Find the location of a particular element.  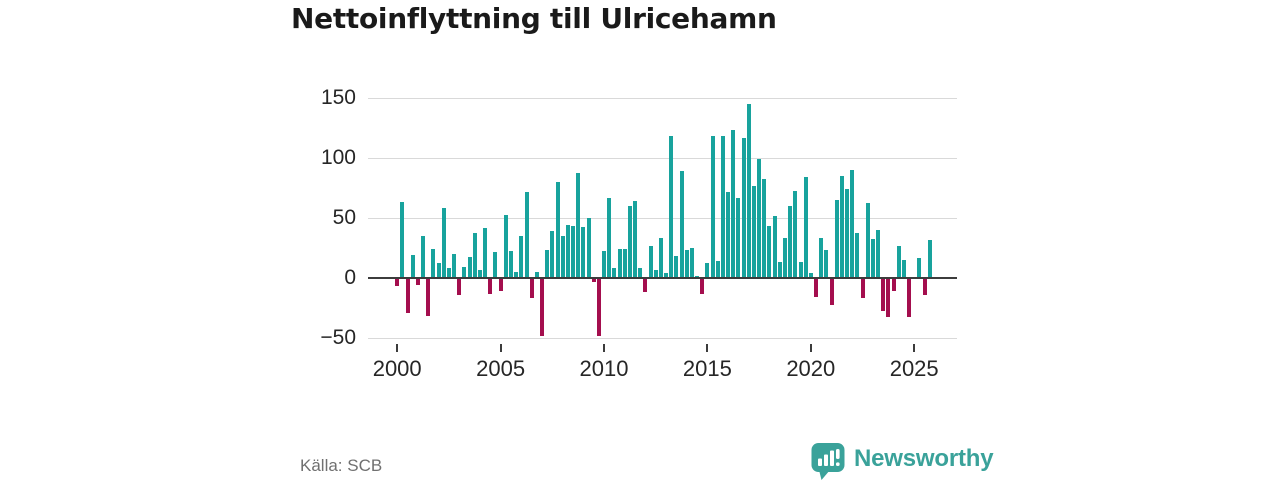

zero-axis-line is located at coordinates (662, 277).